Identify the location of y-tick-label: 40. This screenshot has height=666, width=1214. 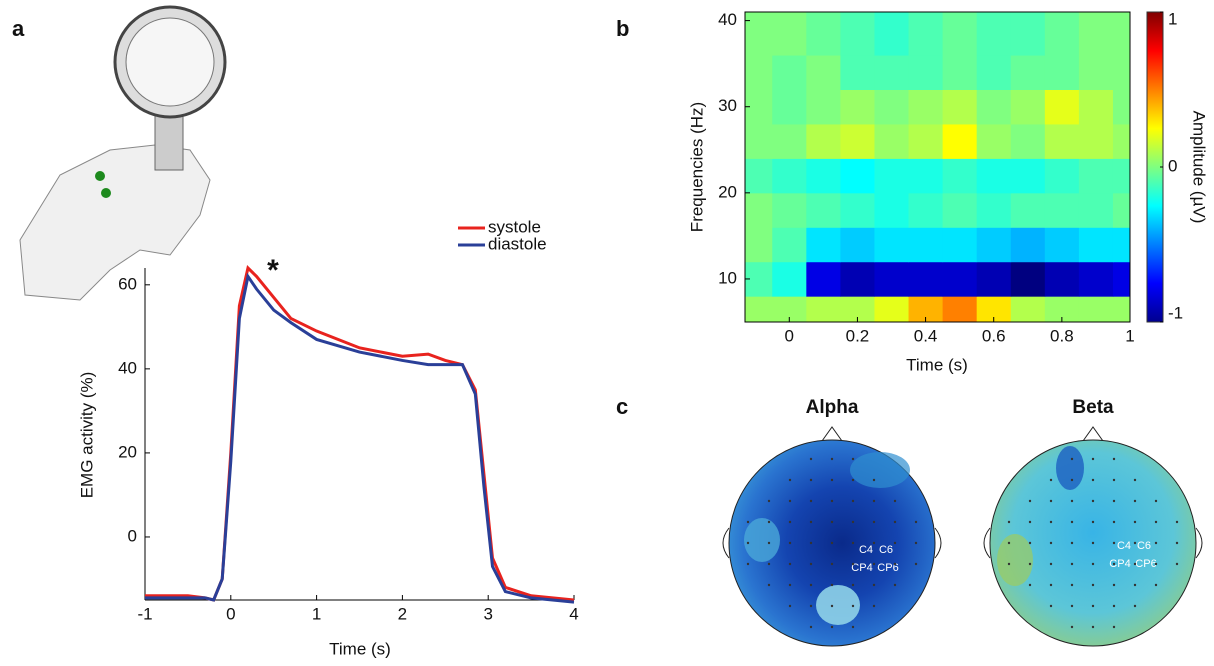
(727, 19).